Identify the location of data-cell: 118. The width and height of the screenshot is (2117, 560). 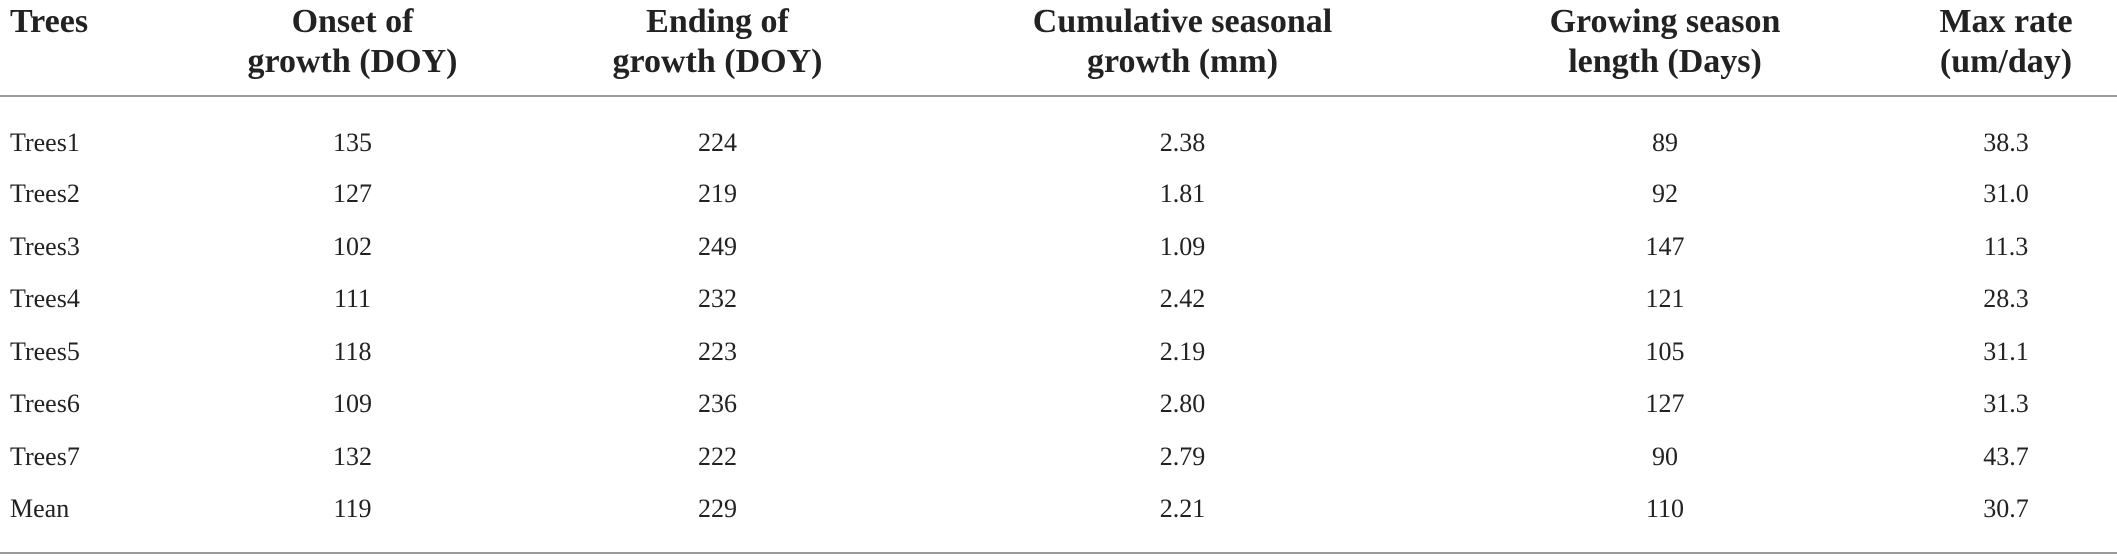
(352, 351).